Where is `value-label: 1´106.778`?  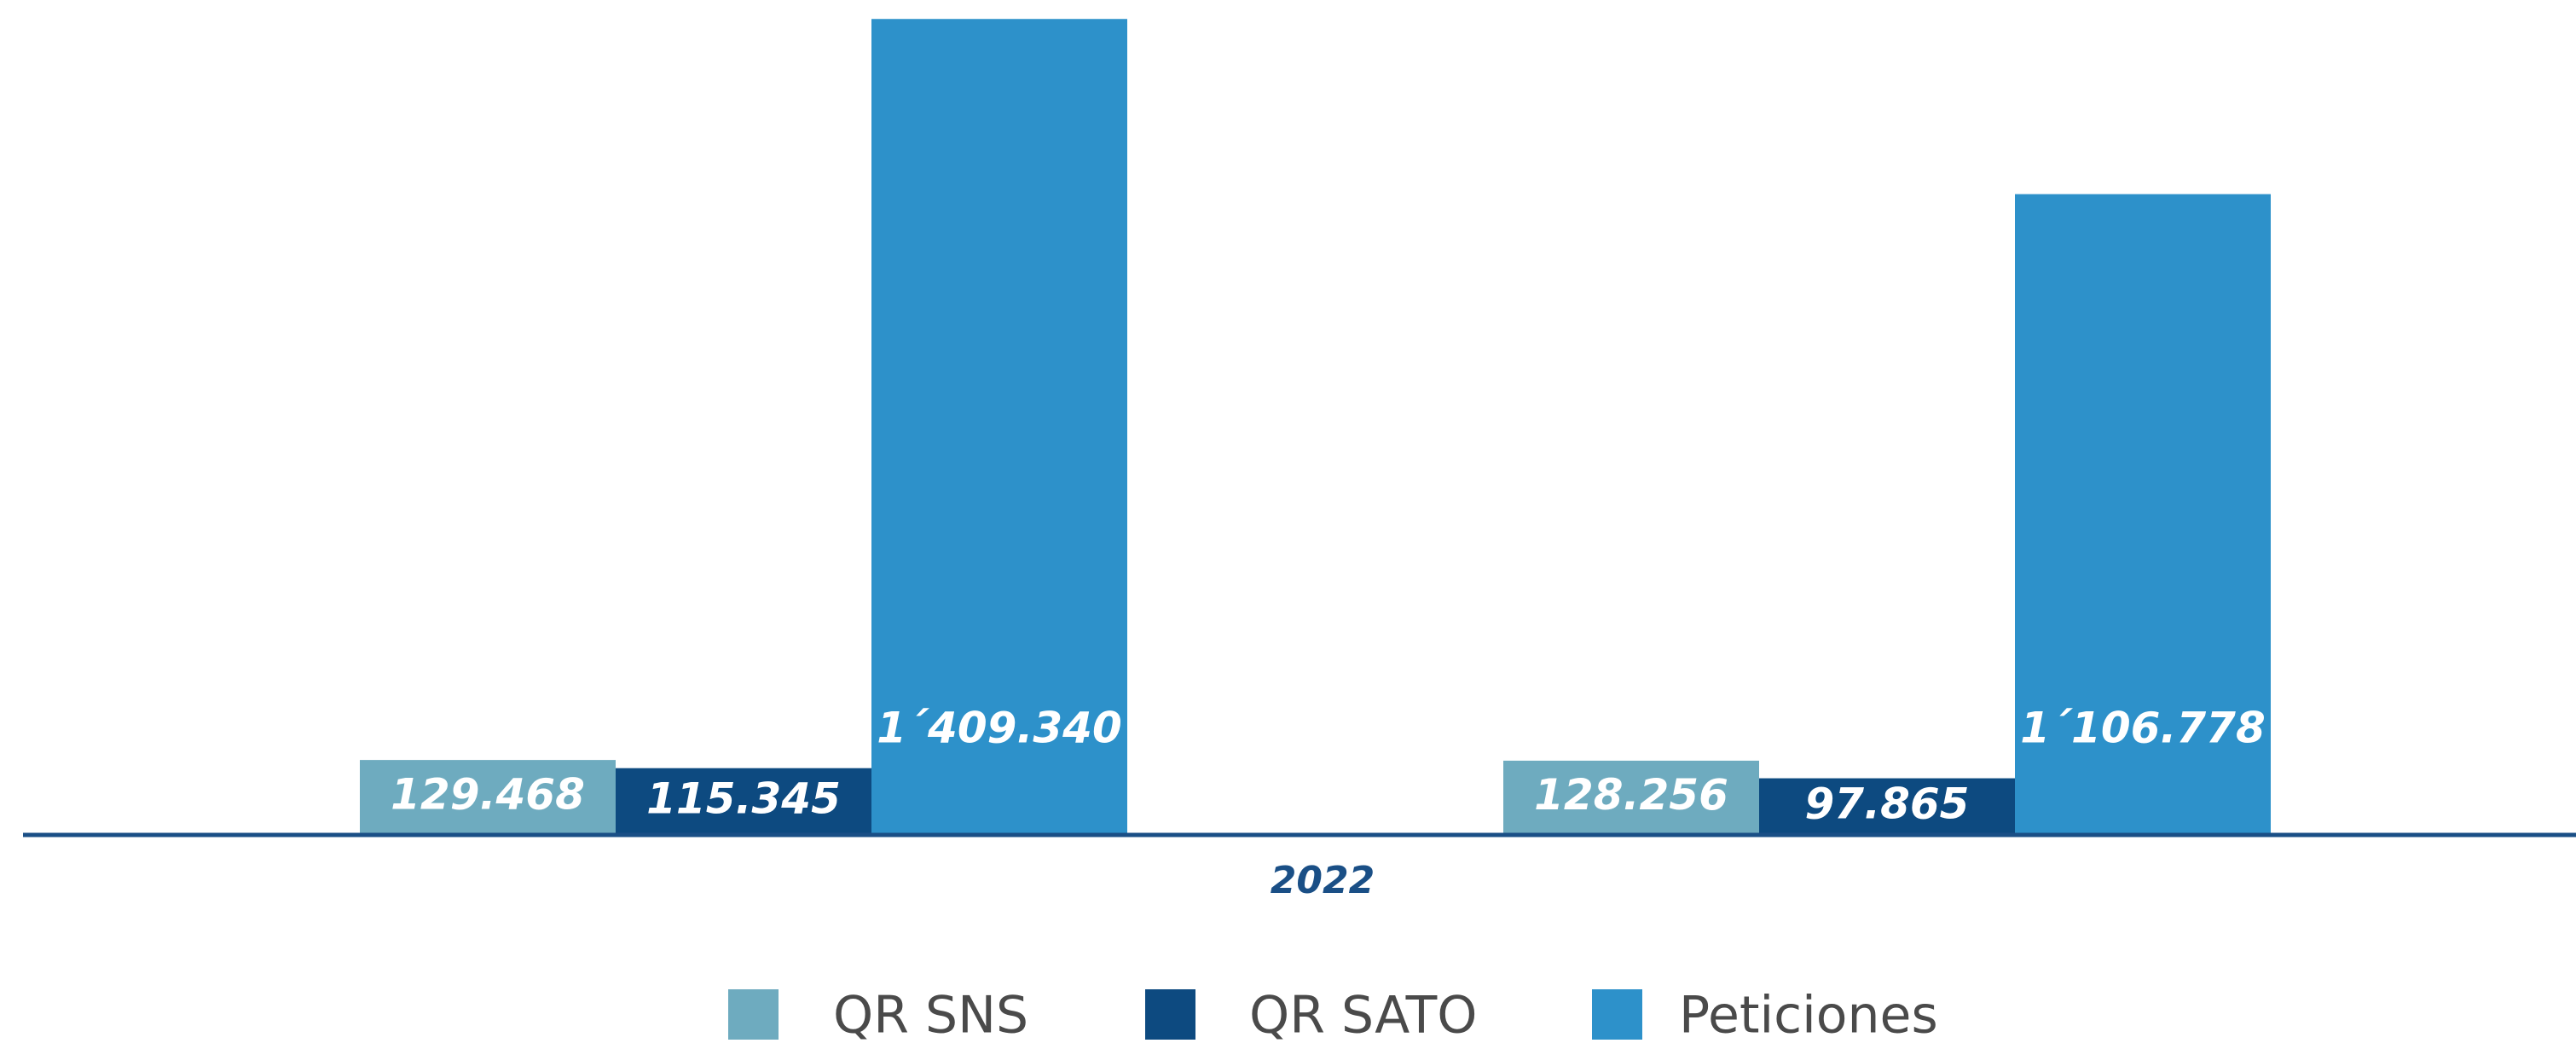
value-label: 1´106.778 is located at coordinates (2143, 729).